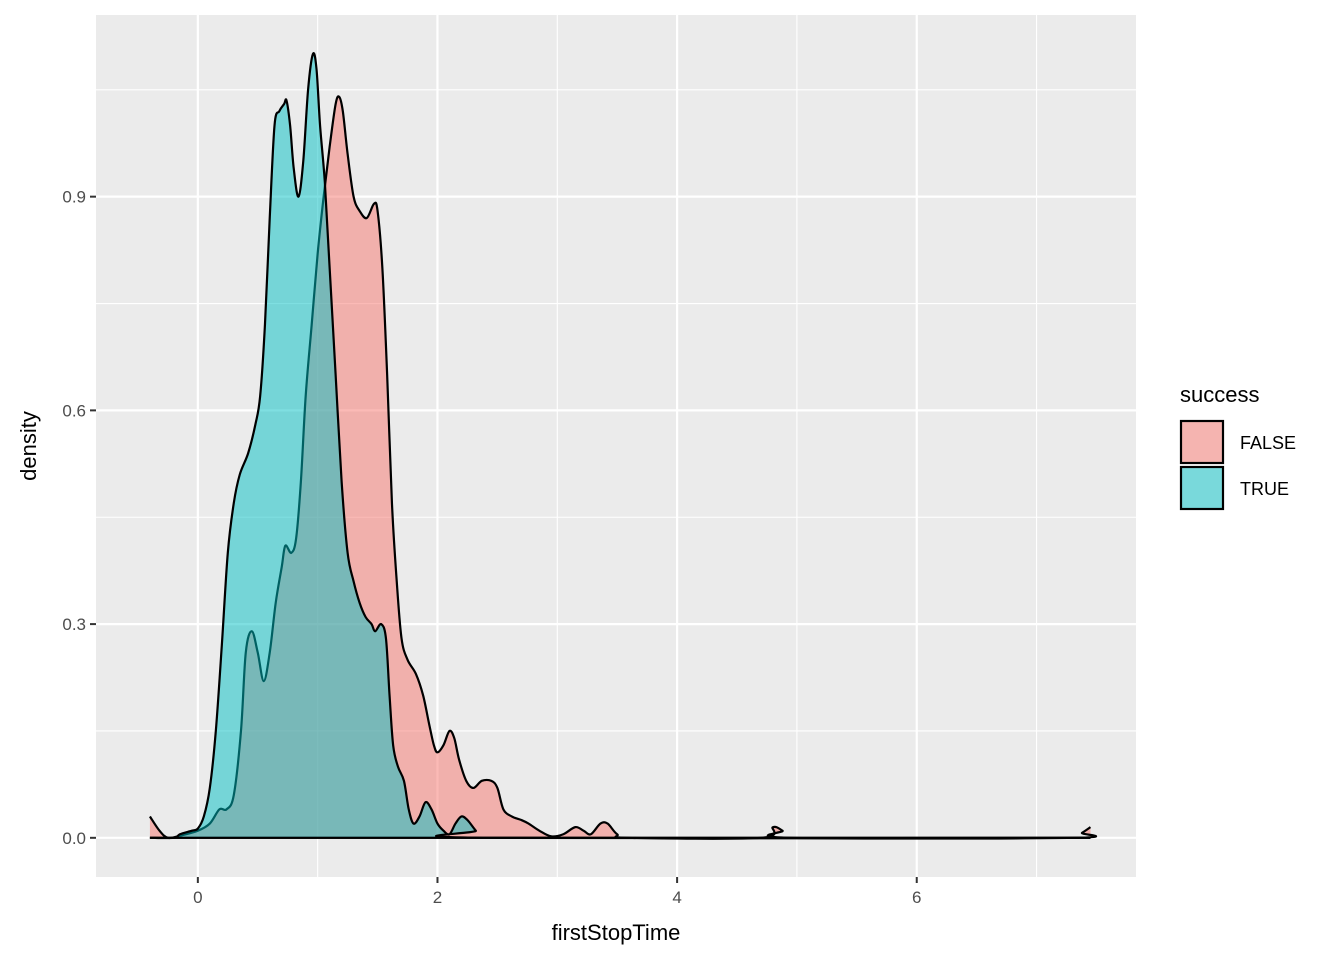 The image size is (1344, 960). I want to click on legend: success FALSE TRUE, so click(1237, 446).